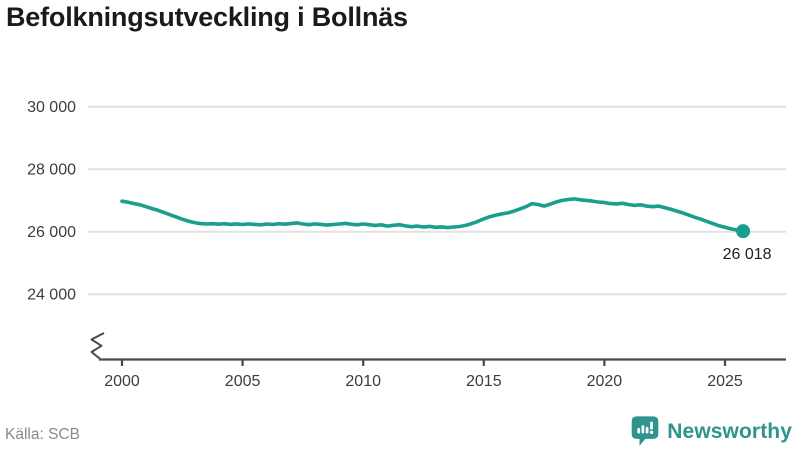 This screenshot has width=800, height=450. What do you see at coordinates (51, 170) in the screenshot?
I see `y-tick-label: 28 000` at bounding box center [51, 170].